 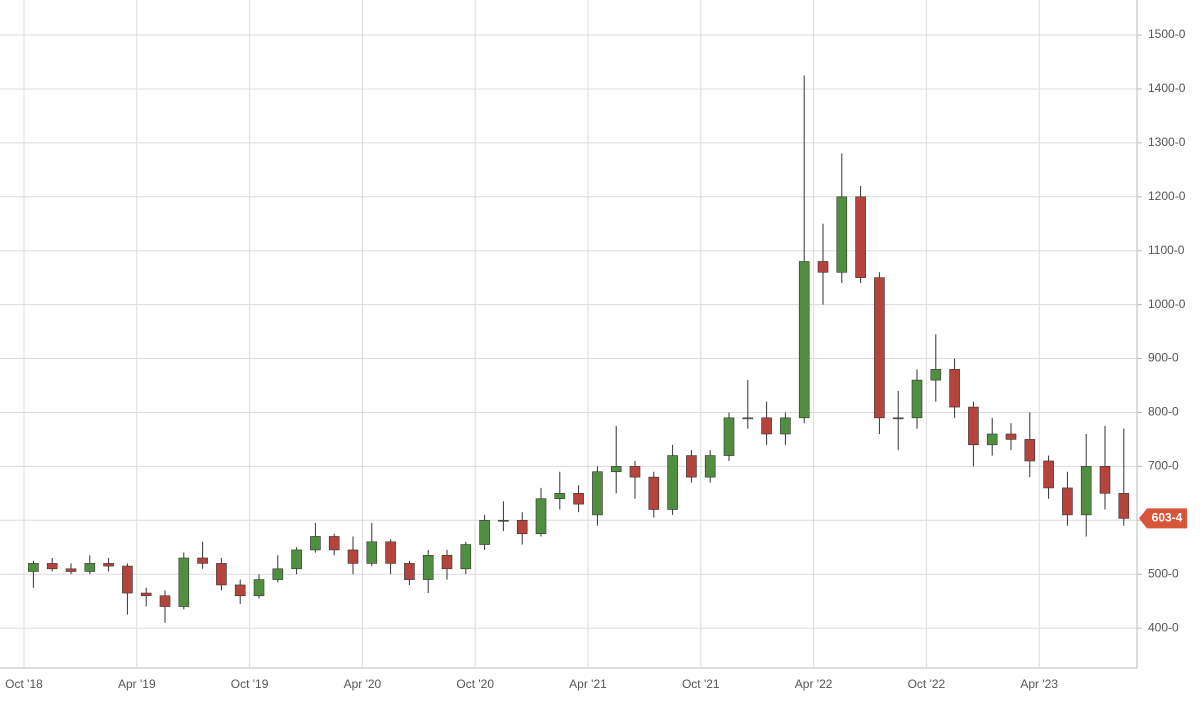 I want to click on y-tick-label: 1500-0, so click(x=1167, y=34).